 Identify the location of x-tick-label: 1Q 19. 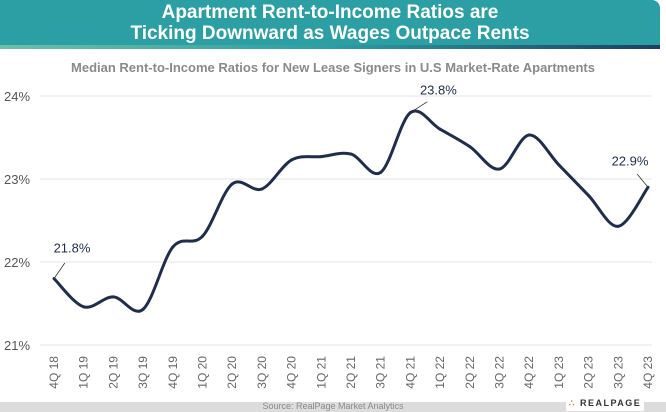
(84, 372).